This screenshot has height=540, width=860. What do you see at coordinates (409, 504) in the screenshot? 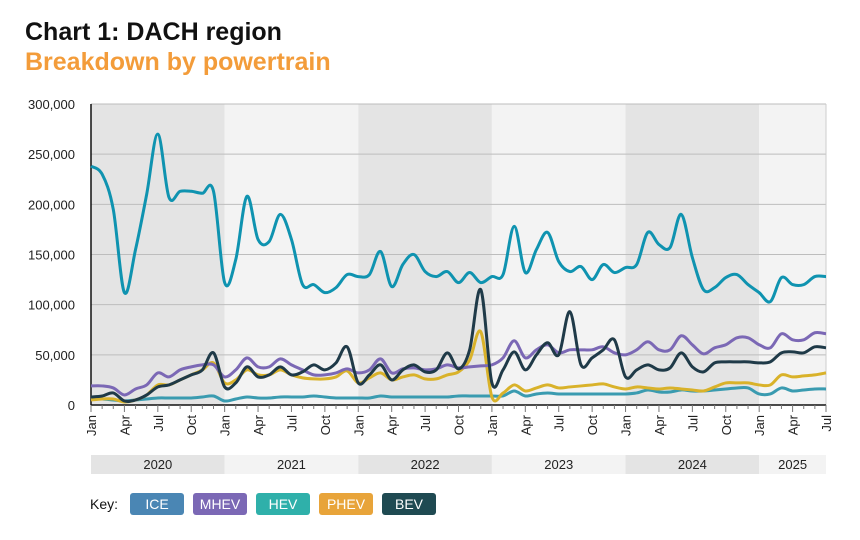
I see `legend-item-bev: BEV` at bounding box center [409, 504].